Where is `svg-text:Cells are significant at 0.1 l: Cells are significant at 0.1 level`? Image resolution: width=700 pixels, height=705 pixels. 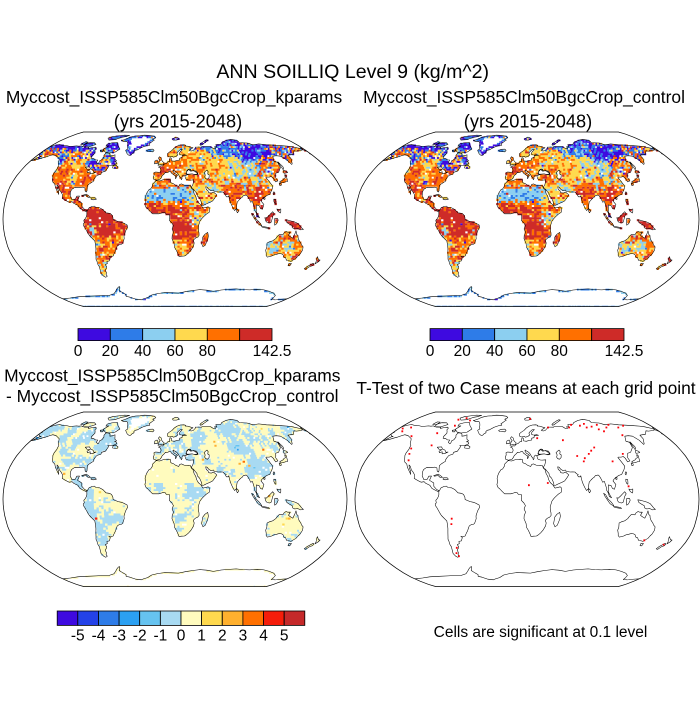 svg-text:Cells are significant at 0.1 l: Cells are significant at 0.1 level is located at coordinates (541, 632).